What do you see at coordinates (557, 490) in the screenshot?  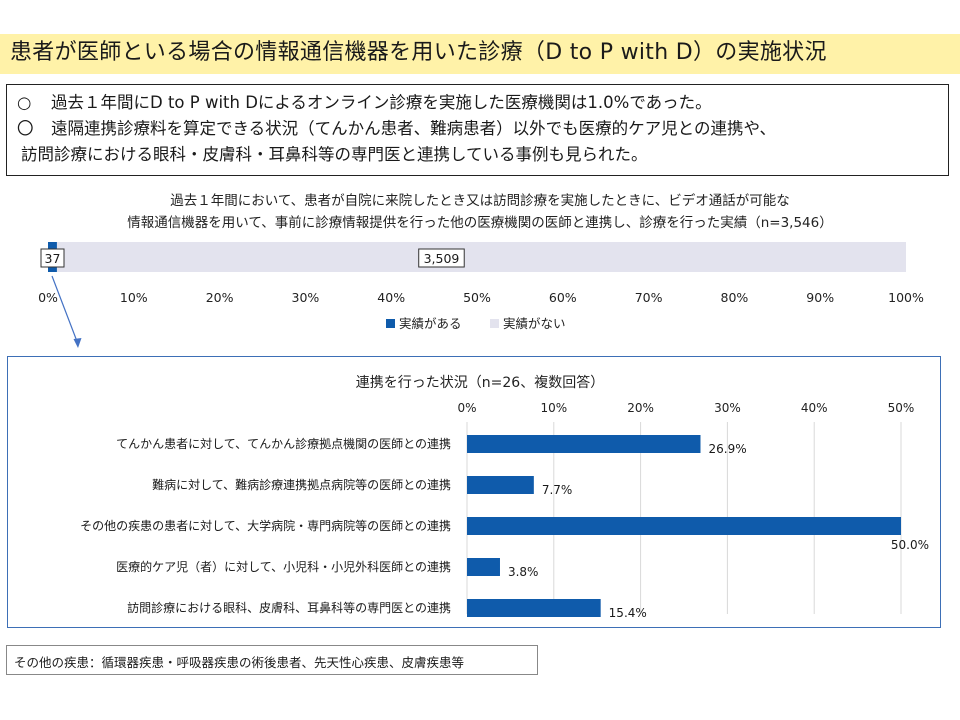 I see `value-label-2: 7.7%` at bounding box center [557, 490].